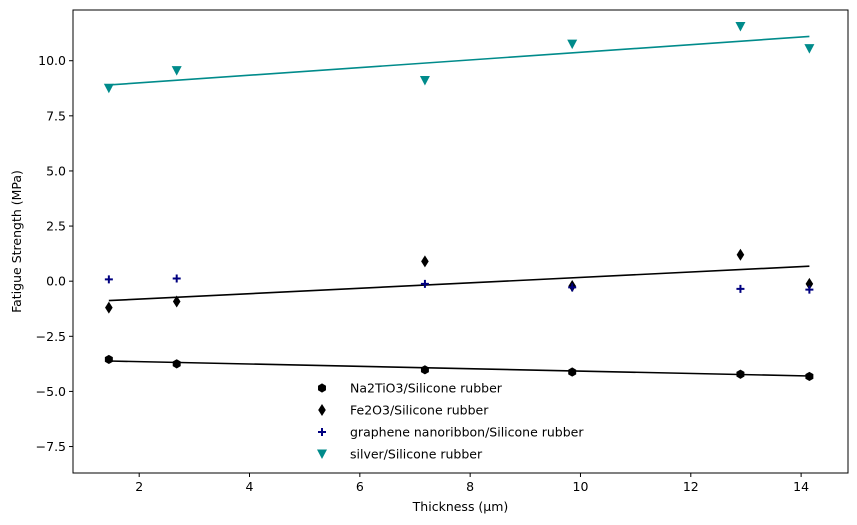  Describe the element at coordinates (16, 241) in the screenshot. I see `y-axis-label: Fatigue Strength (MPa)` at that location.